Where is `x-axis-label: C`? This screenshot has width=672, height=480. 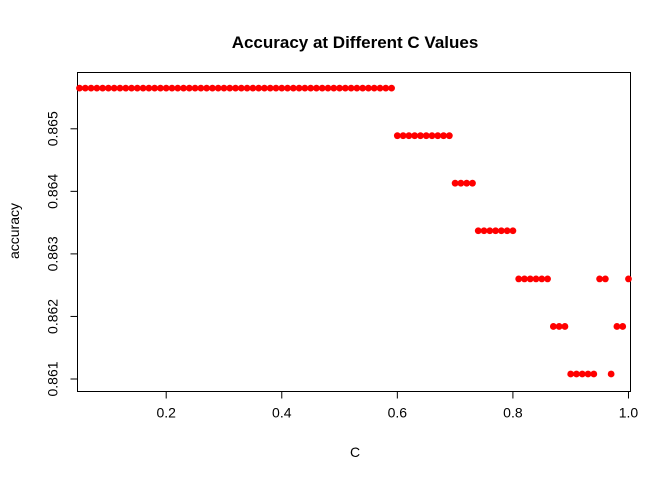 x-axis-label: C is located at coordinates (355, 452).